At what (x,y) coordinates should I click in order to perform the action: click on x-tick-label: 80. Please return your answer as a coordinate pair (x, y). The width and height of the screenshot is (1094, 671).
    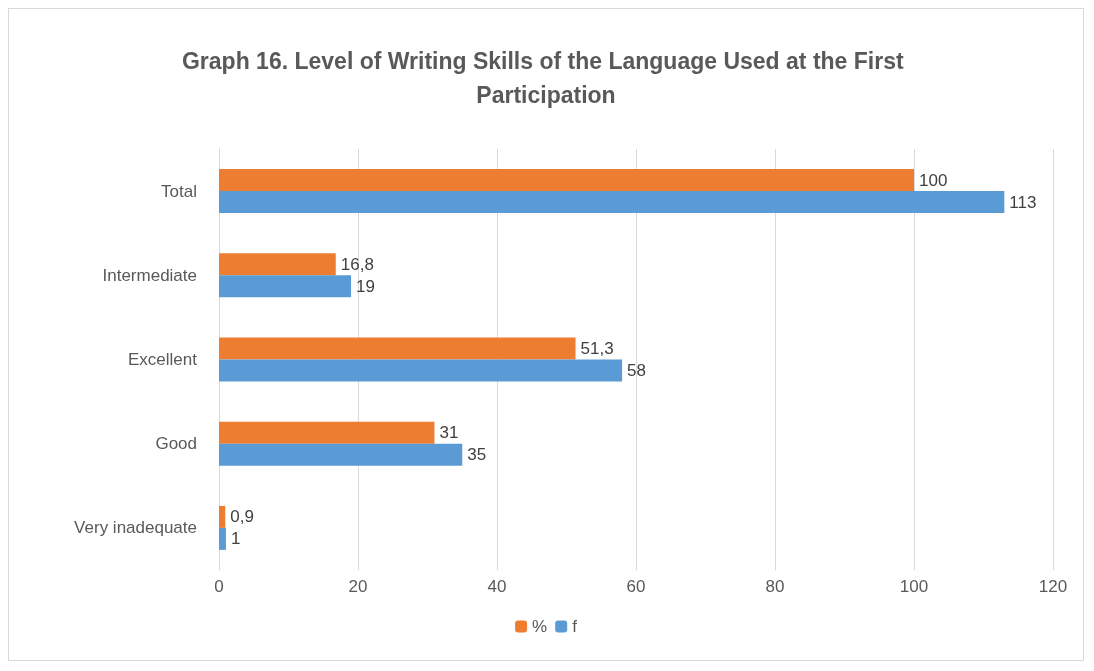
    Looking at the image, I should click on (775, 586).